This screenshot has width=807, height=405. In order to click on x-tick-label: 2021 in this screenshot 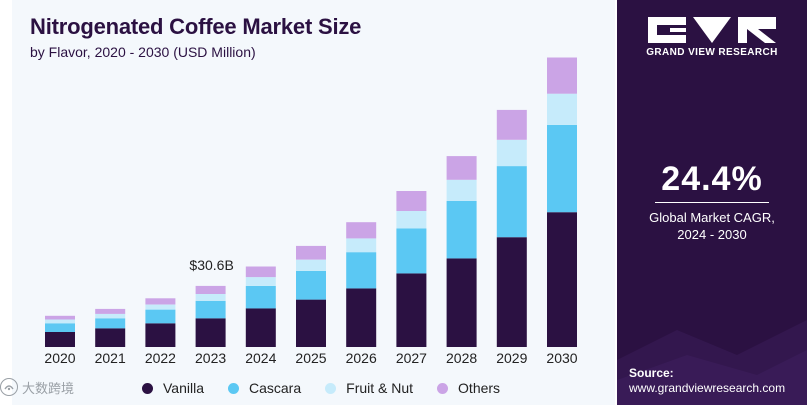, I will do `click(110, 358)`.